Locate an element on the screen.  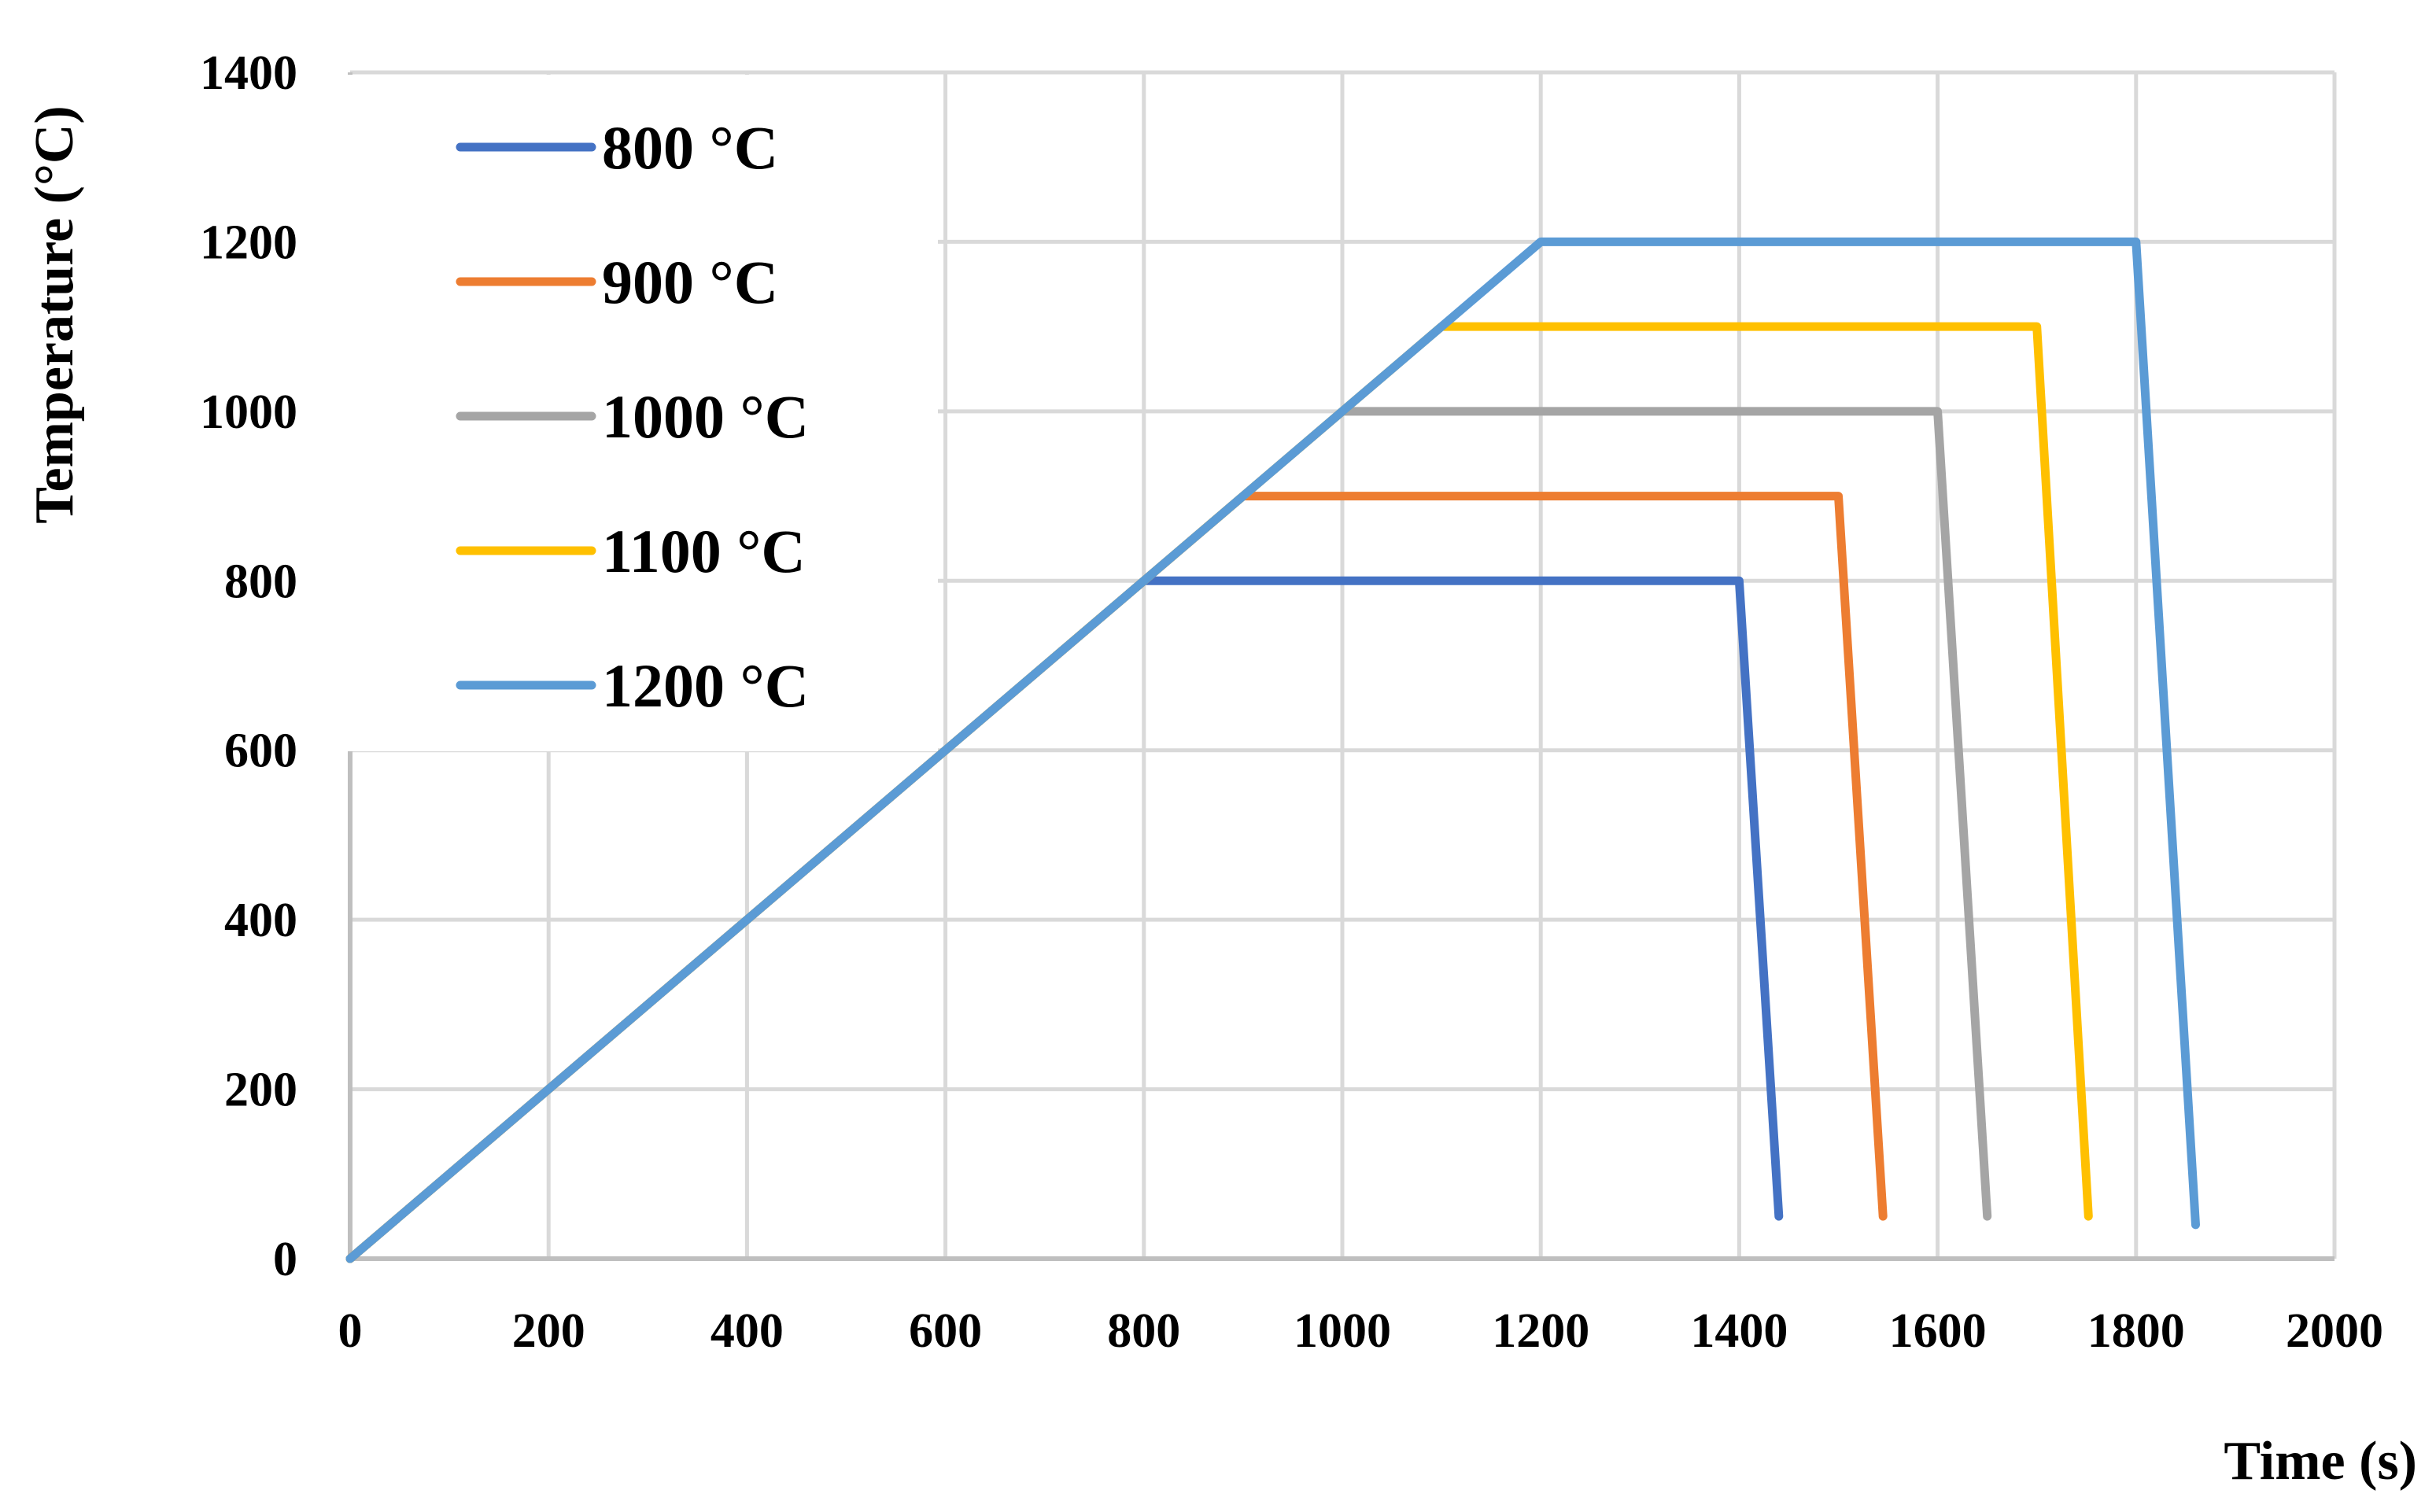
y-tick-label: 1200 is located at coordinates (248, 242).